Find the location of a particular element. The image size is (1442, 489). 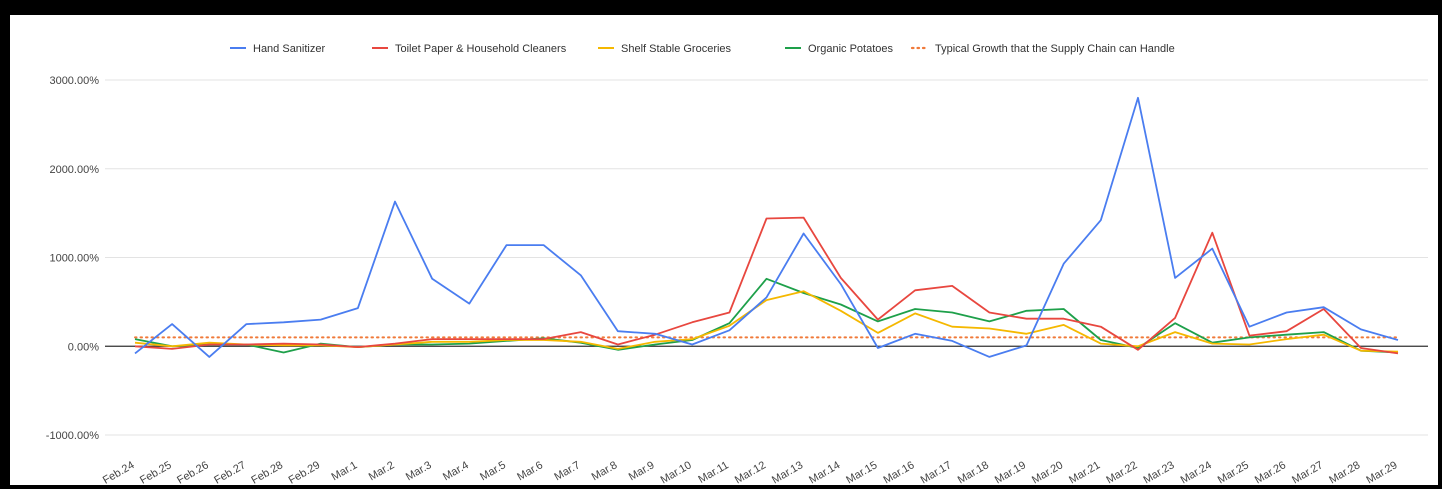

x-tick-label: Mar.19 is located at coordinates (1010, 472).